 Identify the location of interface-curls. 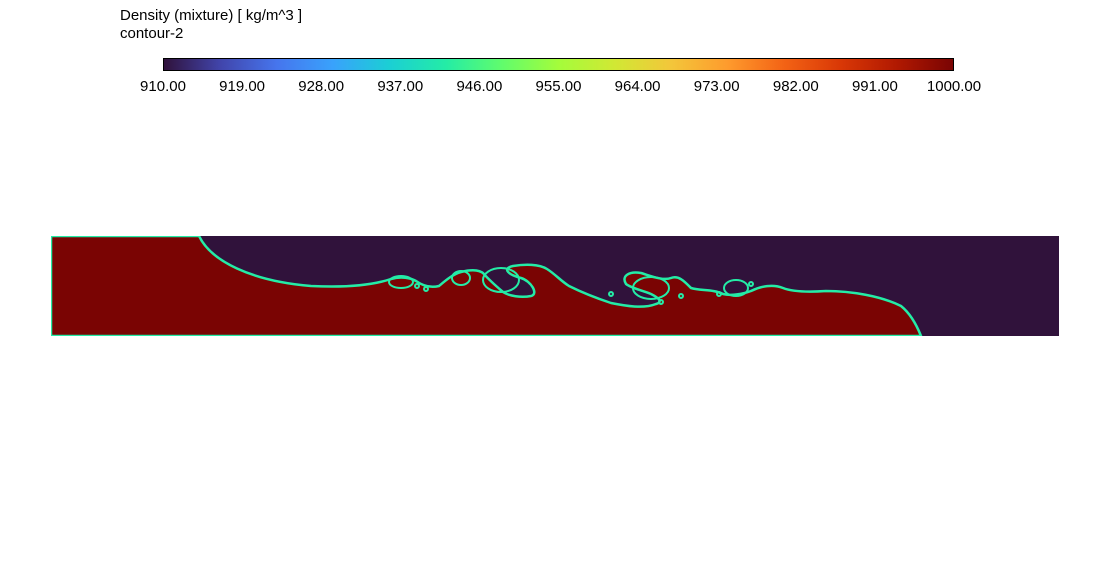
(571, 286).